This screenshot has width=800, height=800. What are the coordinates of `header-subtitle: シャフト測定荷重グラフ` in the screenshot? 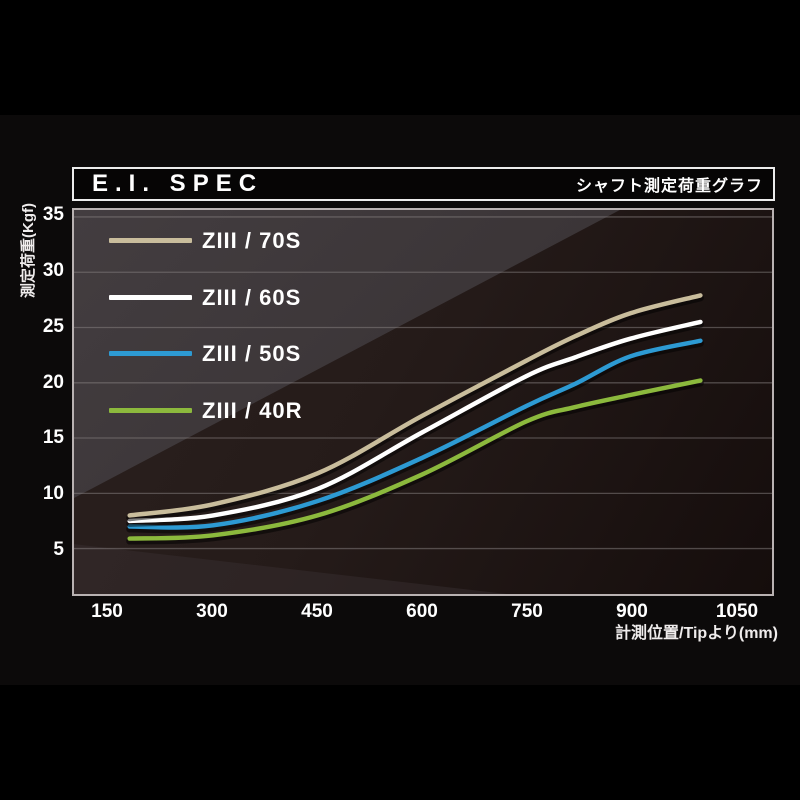 It's located at (669, 186).